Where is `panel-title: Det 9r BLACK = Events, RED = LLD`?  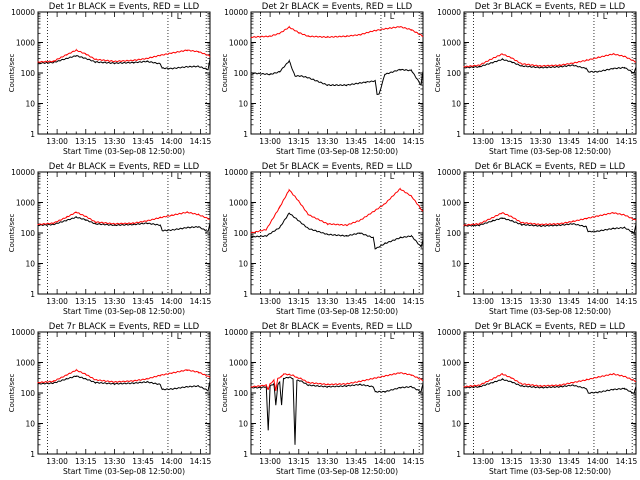 panel-title: Det 9r BLACK = Events, RED = LLD is located at coordinates (550, 327).